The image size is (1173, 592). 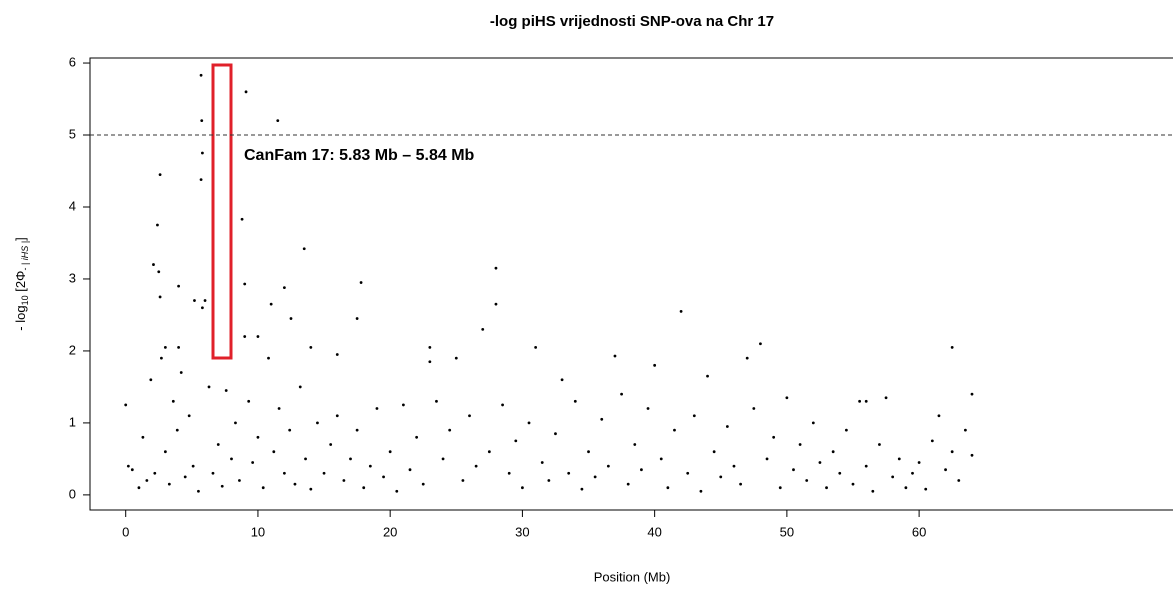 What do you see at coordinates (654, 531) in the screenshot?
I see `x-tick-label: 40` at bounding box center [654, 531].